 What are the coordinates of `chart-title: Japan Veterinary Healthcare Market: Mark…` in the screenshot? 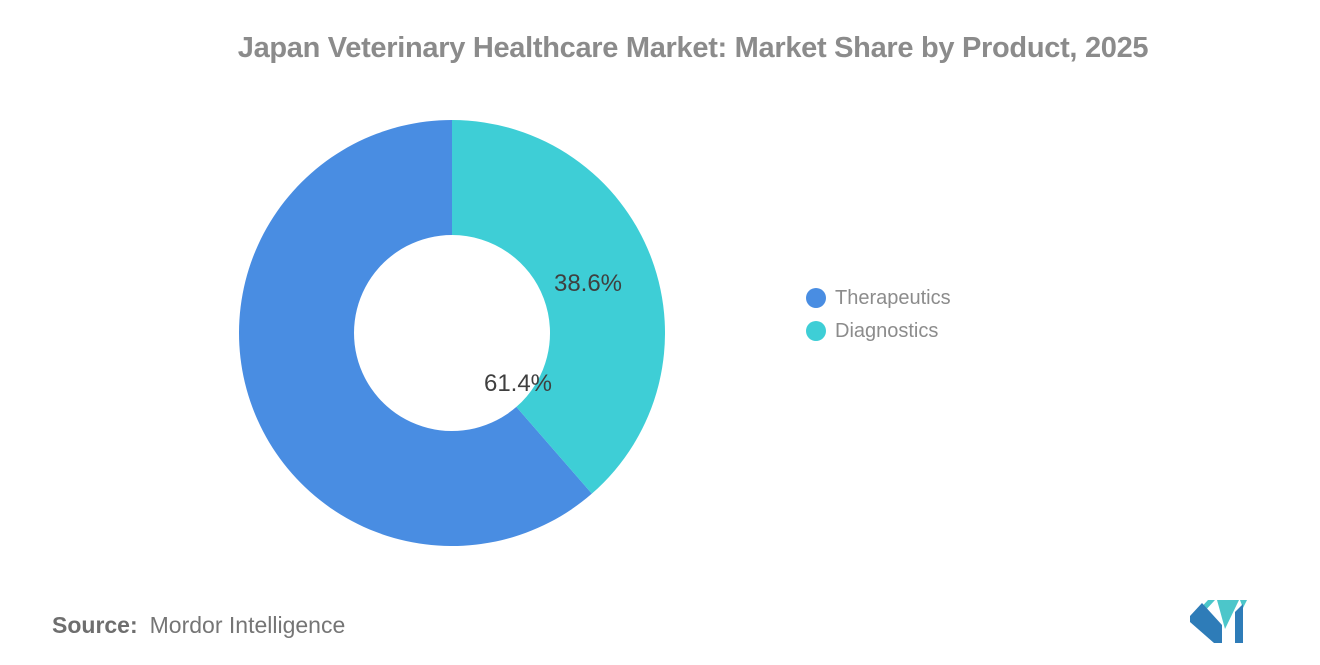 It's located at (693, 48).